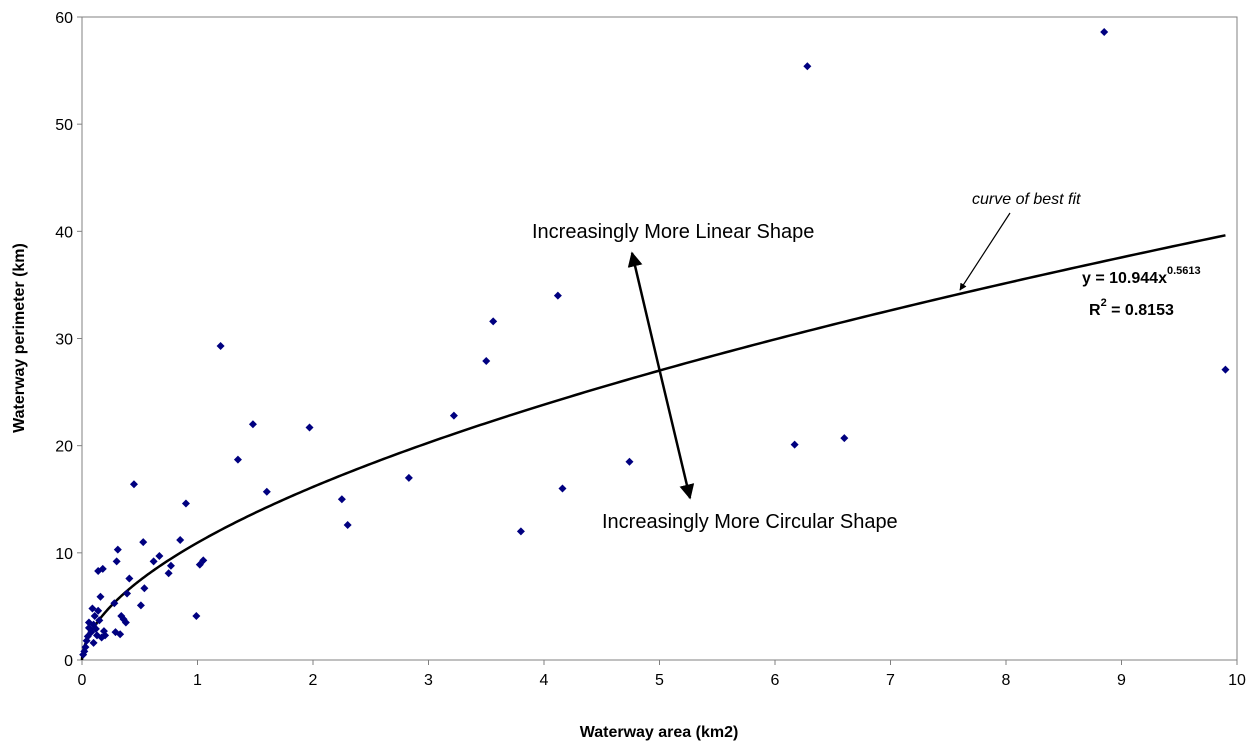  I want to click on x-tick-label: 1, so click(197, 680).